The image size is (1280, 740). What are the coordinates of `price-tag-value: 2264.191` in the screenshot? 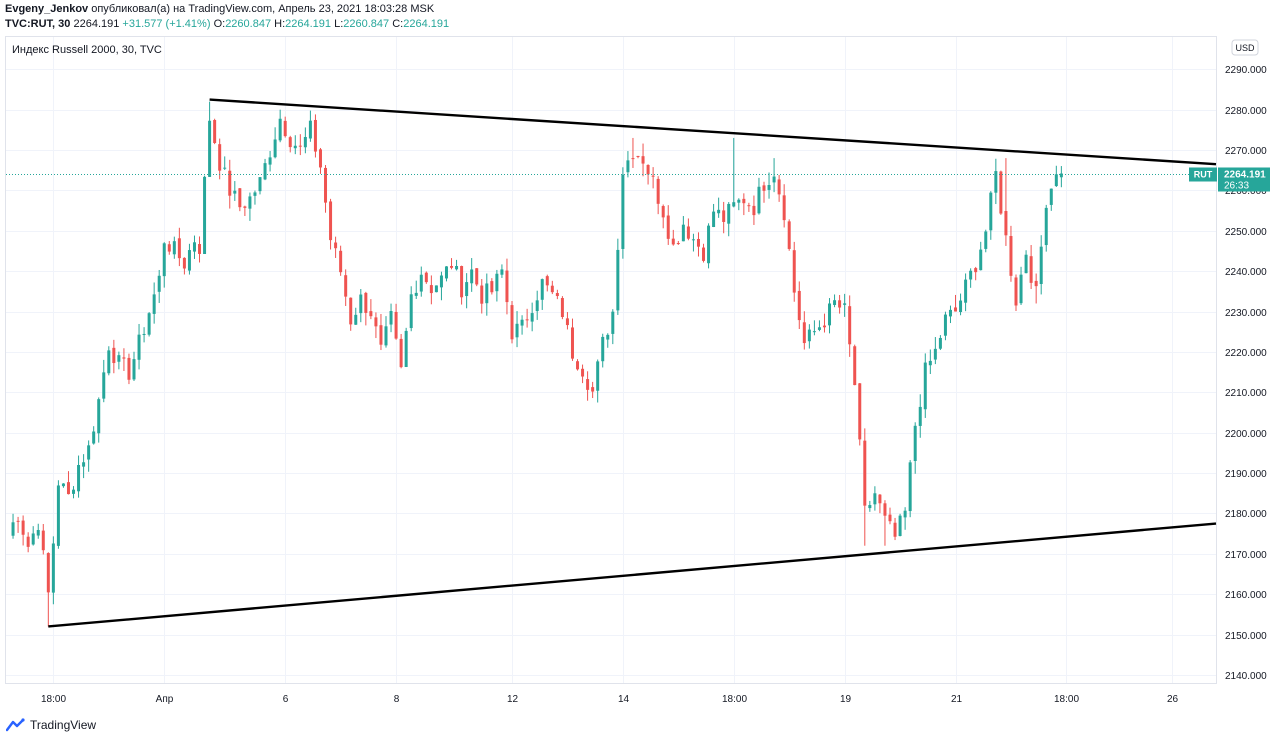 It's located at (1245, 175).